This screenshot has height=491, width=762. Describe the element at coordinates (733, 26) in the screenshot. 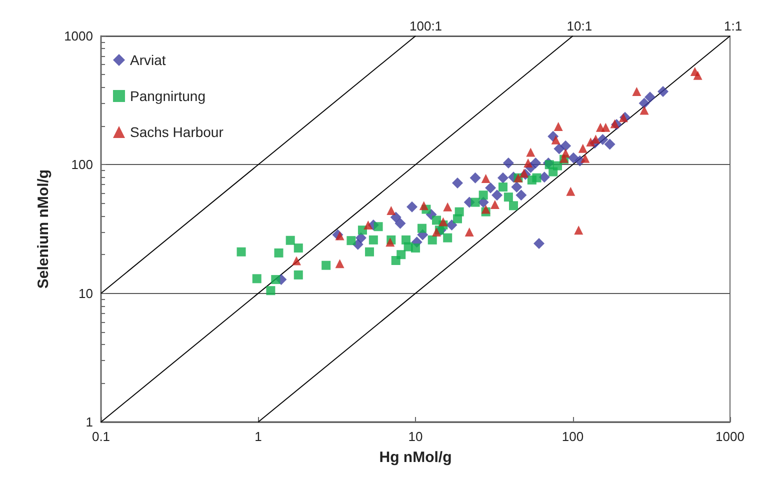

I see `series-label: 1:1` at that location.